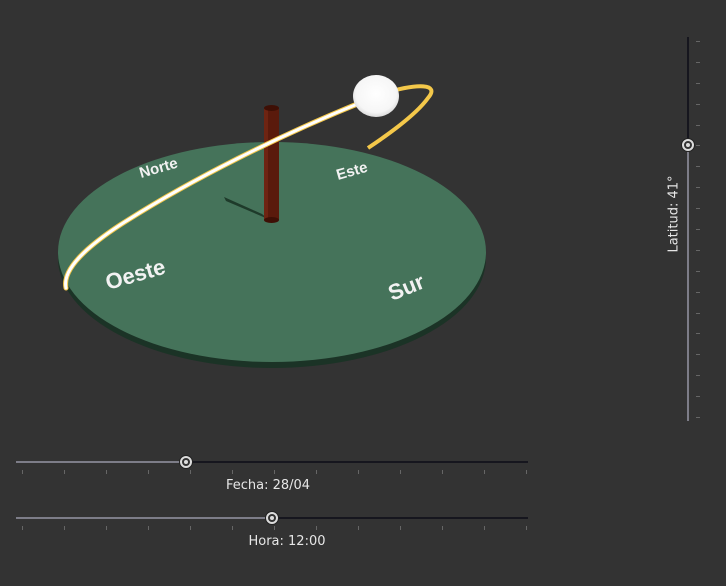 This screenshot has width=726, height=586. Describe the element at coordinates (688, 145) in the screenshot. I see `latitud-slider-thumb` at that location.